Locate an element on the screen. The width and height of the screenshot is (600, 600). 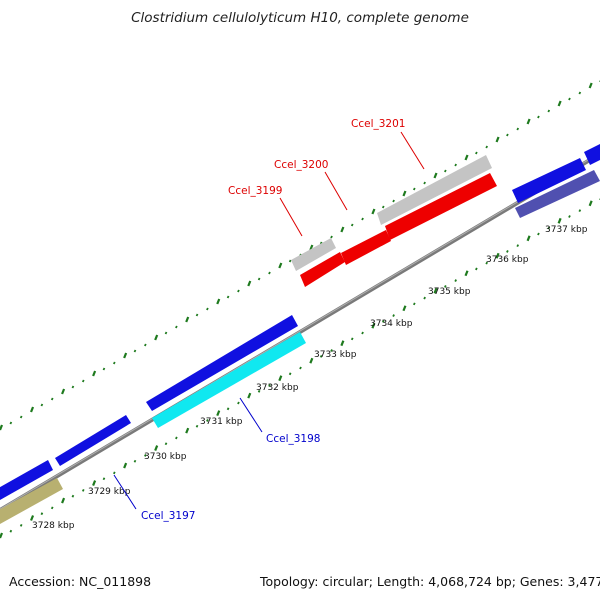
tick-label: 3737 kbp is located at coordinates (566, 230).